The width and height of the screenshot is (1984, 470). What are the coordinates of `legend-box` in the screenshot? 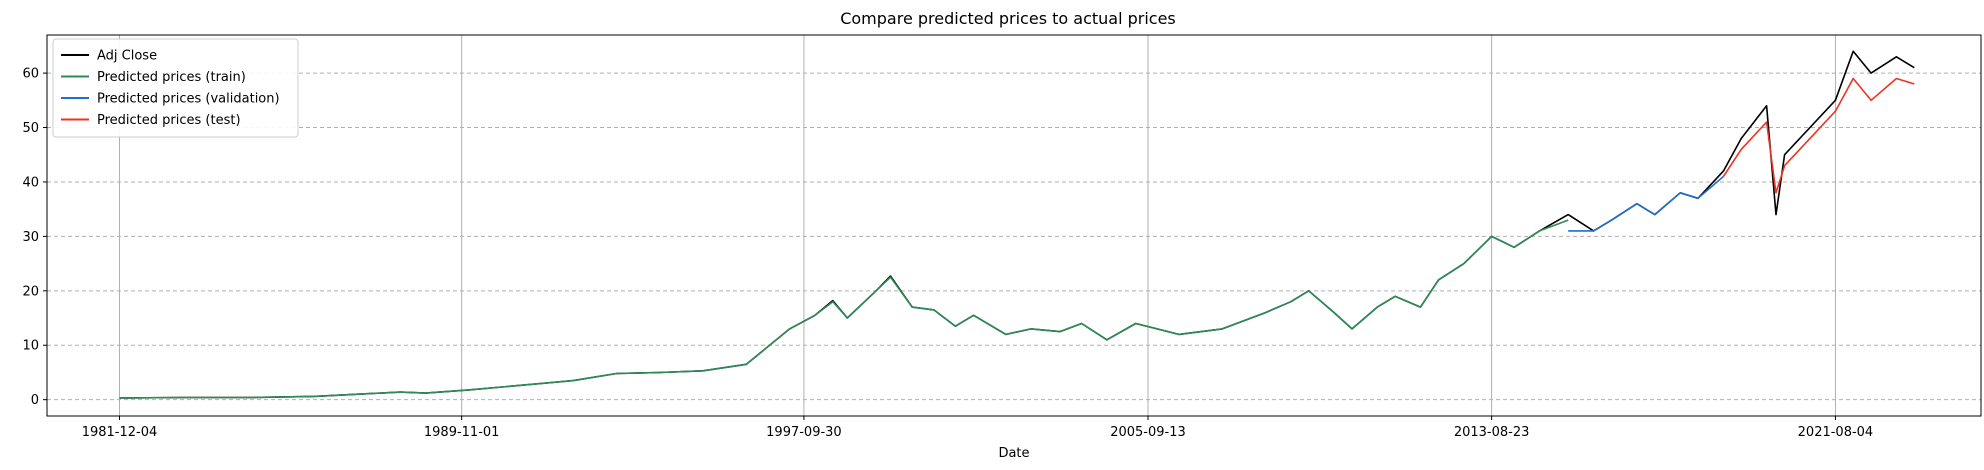 It's located at (175, 88).